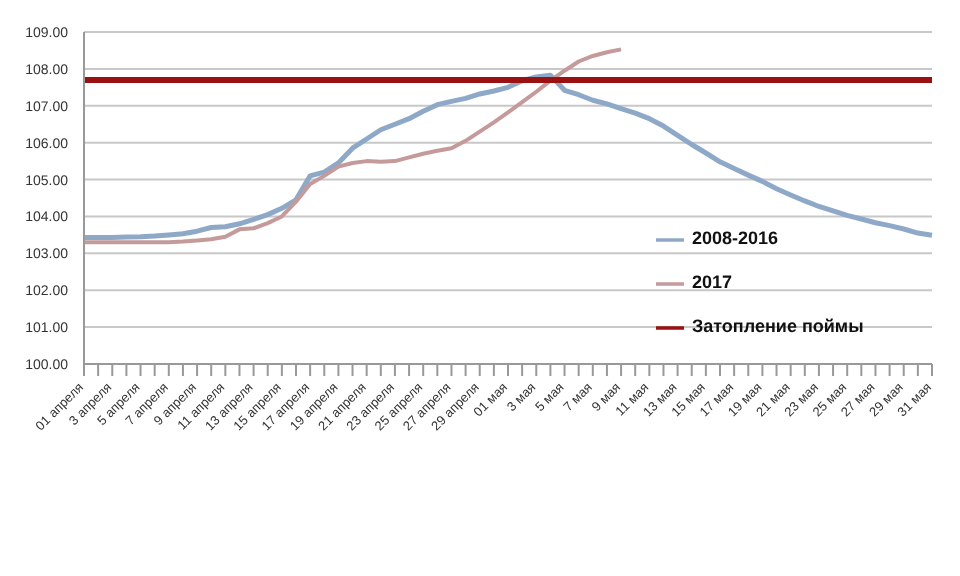  What do you see at coordinates (712, 282) in the screenshot?
I see `legend-label: 2017` at bounding box center [712, 282].